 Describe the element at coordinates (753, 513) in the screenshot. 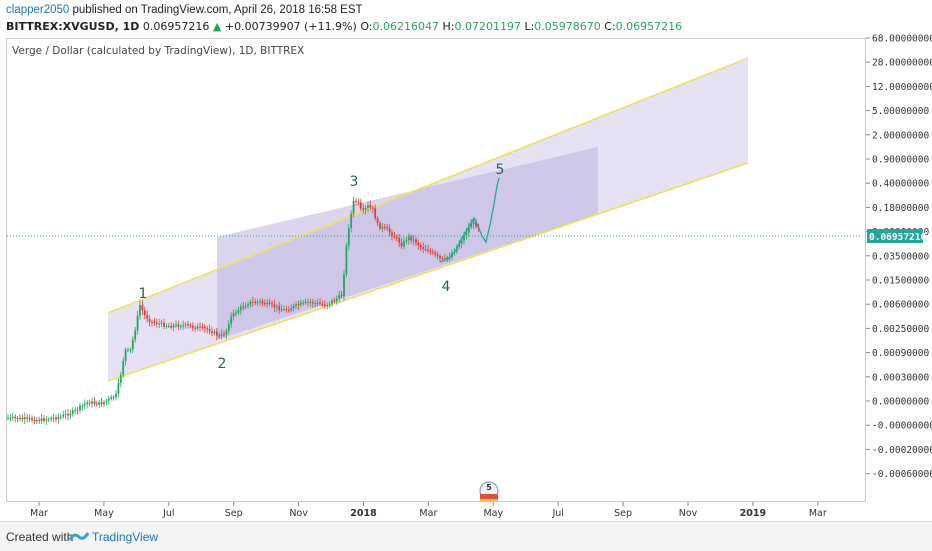

I see `x-tick-label: 2019` at that location.